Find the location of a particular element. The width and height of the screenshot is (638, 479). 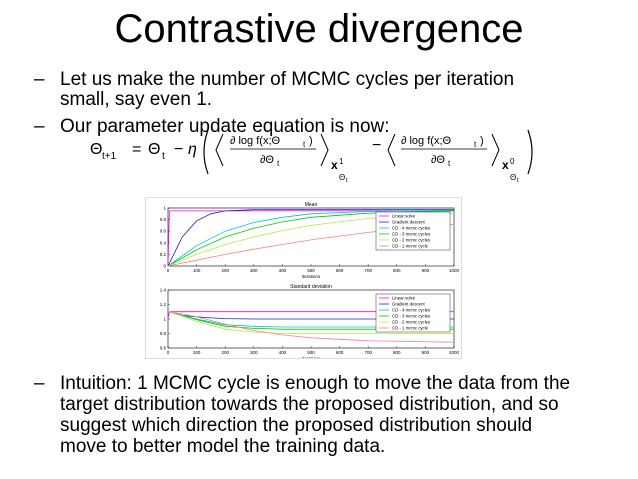

mean-x-tick-label: 100 is located at coordinates (197, 270).